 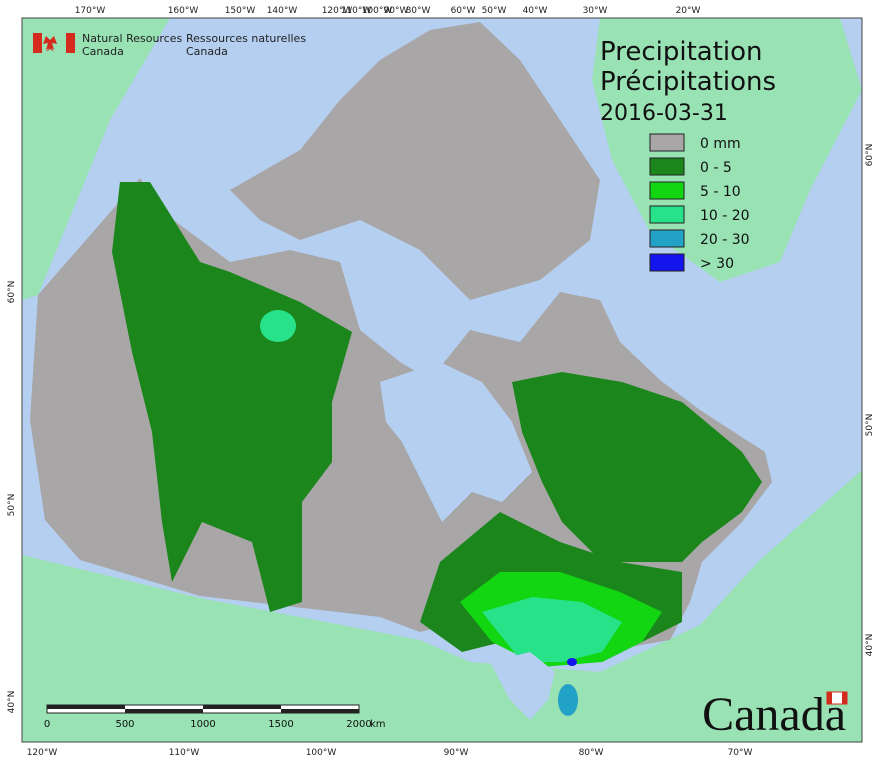 What do you see at coordinates (535, 11) in the screenshot?
I see `longitude-label: 40°W` at bounding box center [535, 11].